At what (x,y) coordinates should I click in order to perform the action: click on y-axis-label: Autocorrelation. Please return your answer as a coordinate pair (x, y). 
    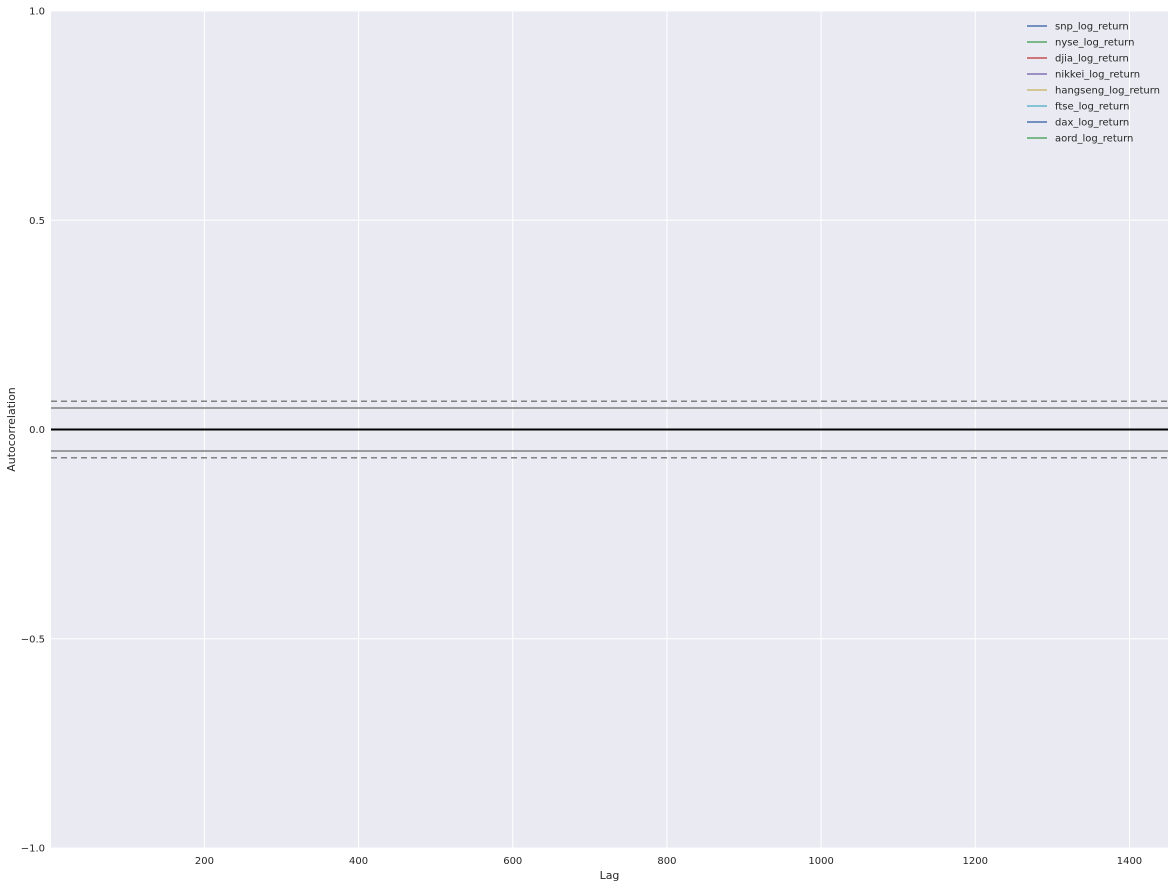
    Looking at the image, I should click on (11, 429).